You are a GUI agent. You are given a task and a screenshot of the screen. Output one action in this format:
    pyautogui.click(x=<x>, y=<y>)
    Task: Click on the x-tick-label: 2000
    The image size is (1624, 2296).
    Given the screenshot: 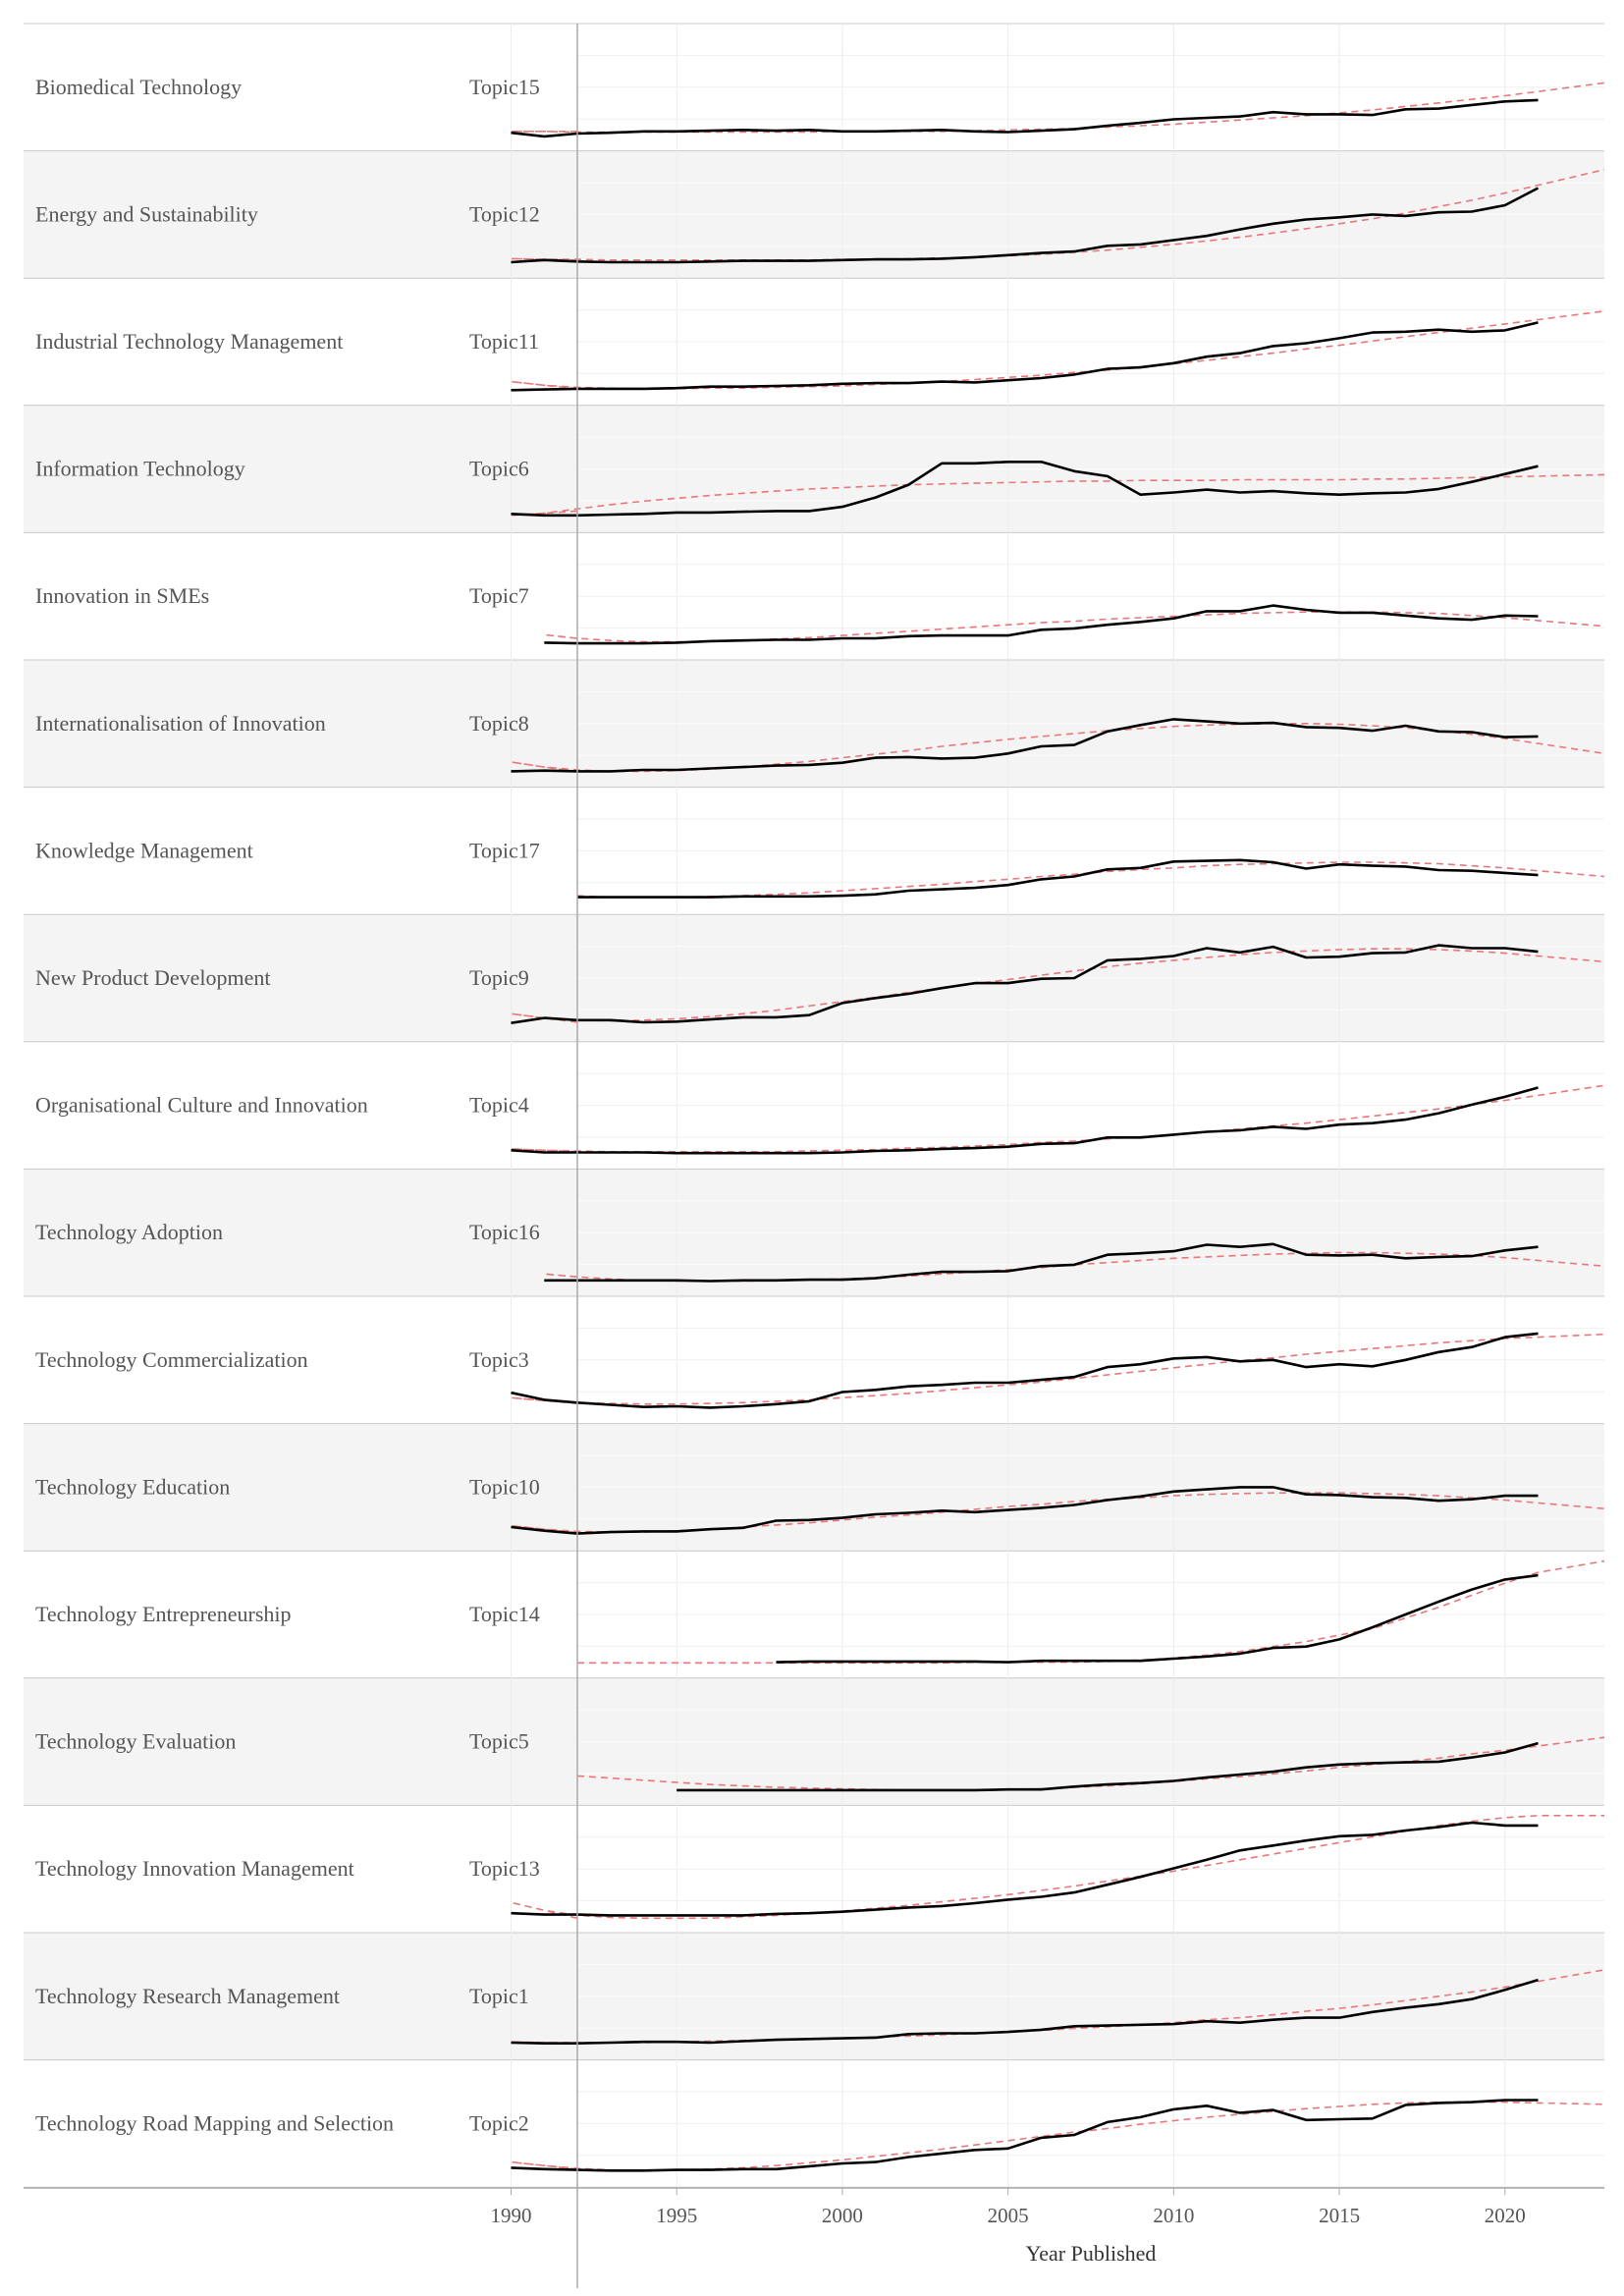 What is the action you would take?
    pyautogui.click(x=842, y=2215)
    